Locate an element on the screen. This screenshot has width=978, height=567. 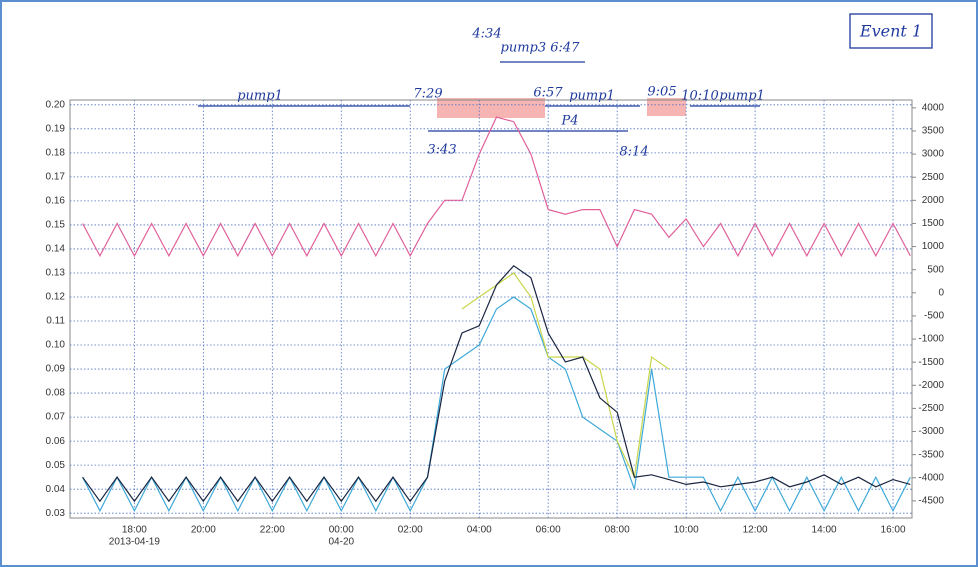
x-tick-label: 06:00 is located at coordinates (548, 530).